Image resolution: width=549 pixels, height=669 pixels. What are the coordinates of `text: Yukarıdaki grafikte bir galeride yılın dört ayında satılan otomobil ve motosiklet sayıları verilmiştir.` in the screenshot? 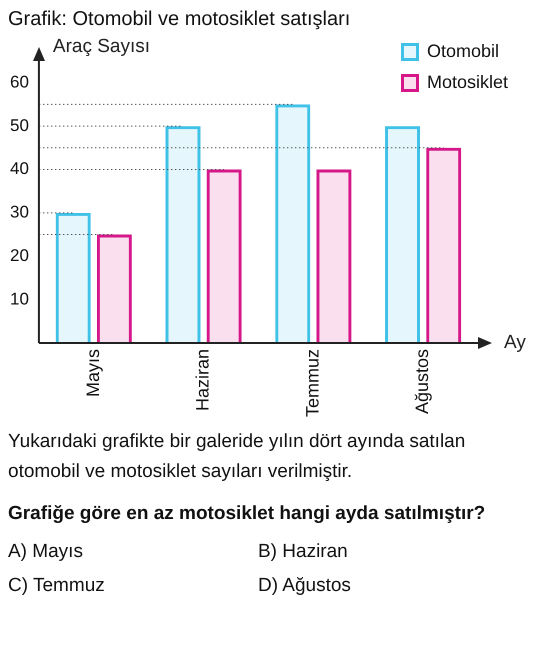 It's located at (237, 457).